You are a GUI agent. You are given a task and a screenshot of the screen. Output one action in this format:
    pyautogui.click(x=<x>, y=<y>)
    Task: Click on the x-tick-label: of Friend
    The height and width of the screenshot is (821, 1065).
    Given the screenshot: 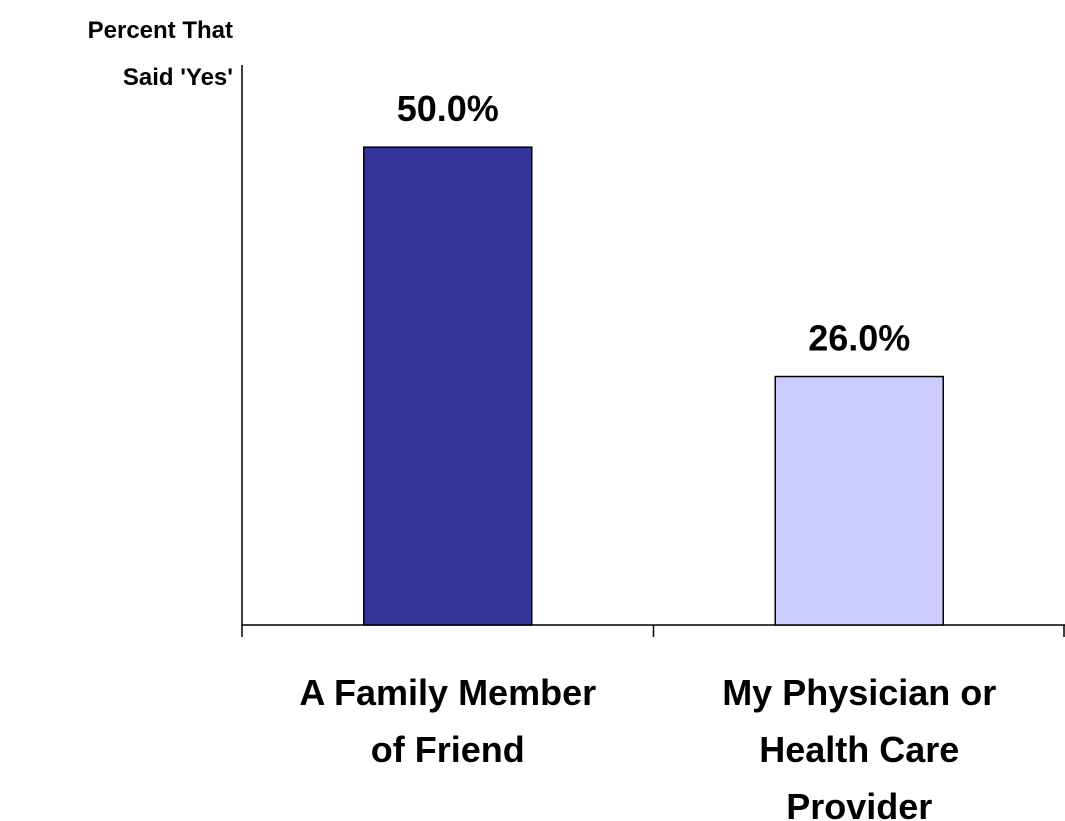 What is the action you would take?
    pyautogui.click(x=448, y=749)
    